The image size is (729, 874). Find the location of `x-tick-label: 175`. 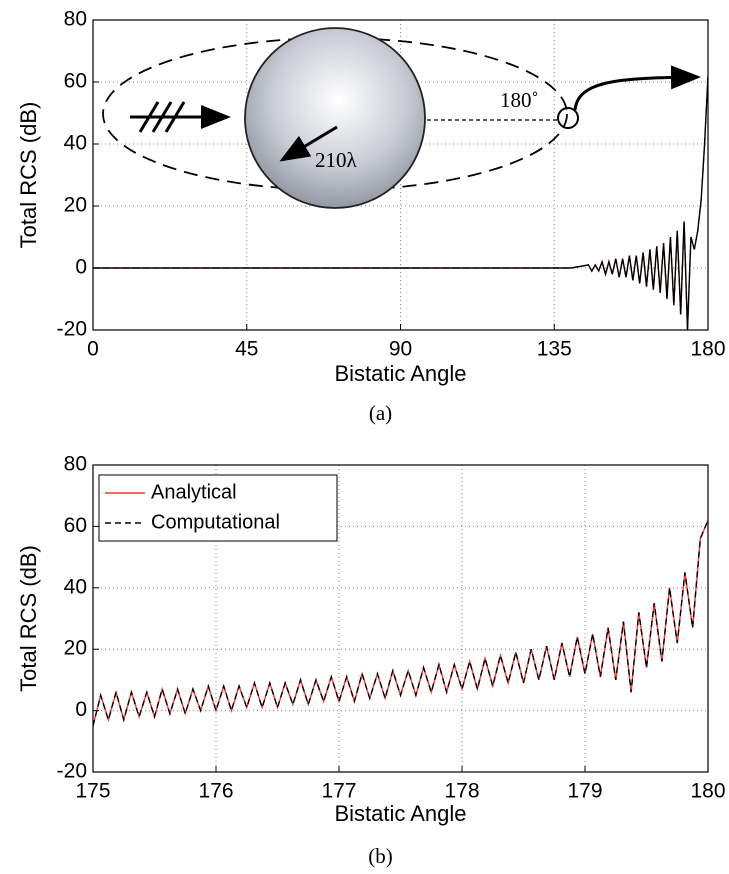

x-tick-label: 175 is located at coordinates (92, 791).